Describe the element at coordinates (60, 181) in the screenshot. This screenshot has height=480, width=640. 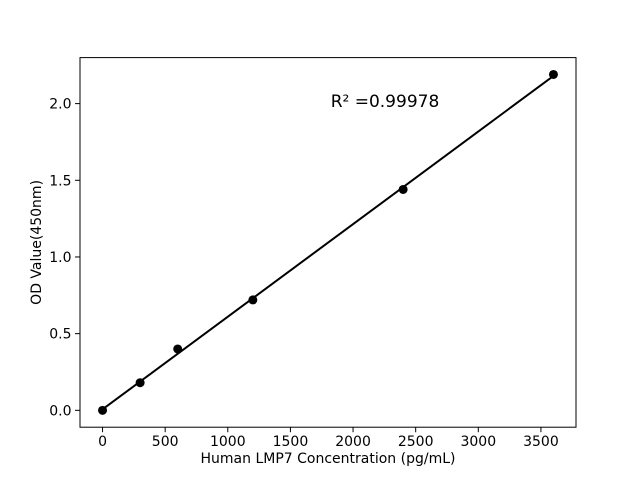
I see `y-tick-label: 1.5` at that location.